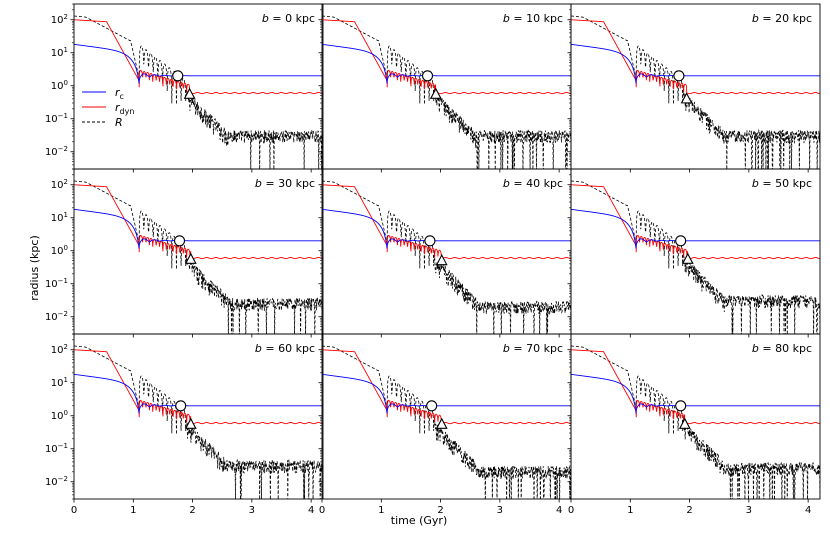  What do you see at coordinates (102, 122) in the screenshot?
I see `legend-item-R: R` at bounding box center [102, 122].